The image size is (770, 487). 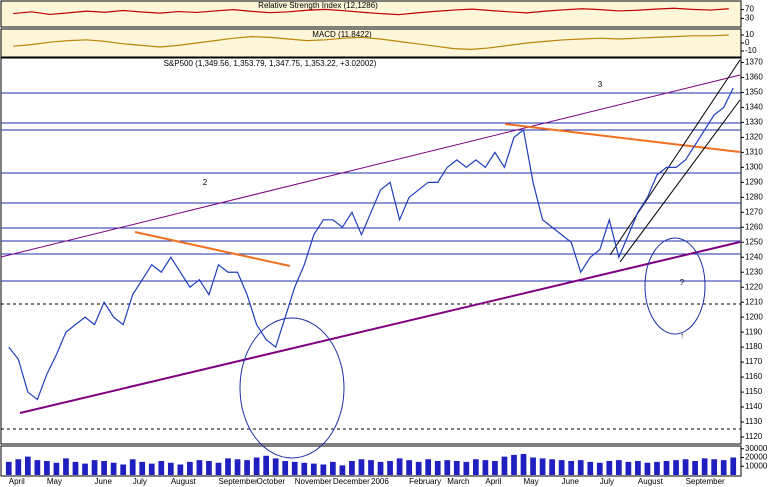 I want to click on y-tick-label: 70, so click(x=749, y=9).